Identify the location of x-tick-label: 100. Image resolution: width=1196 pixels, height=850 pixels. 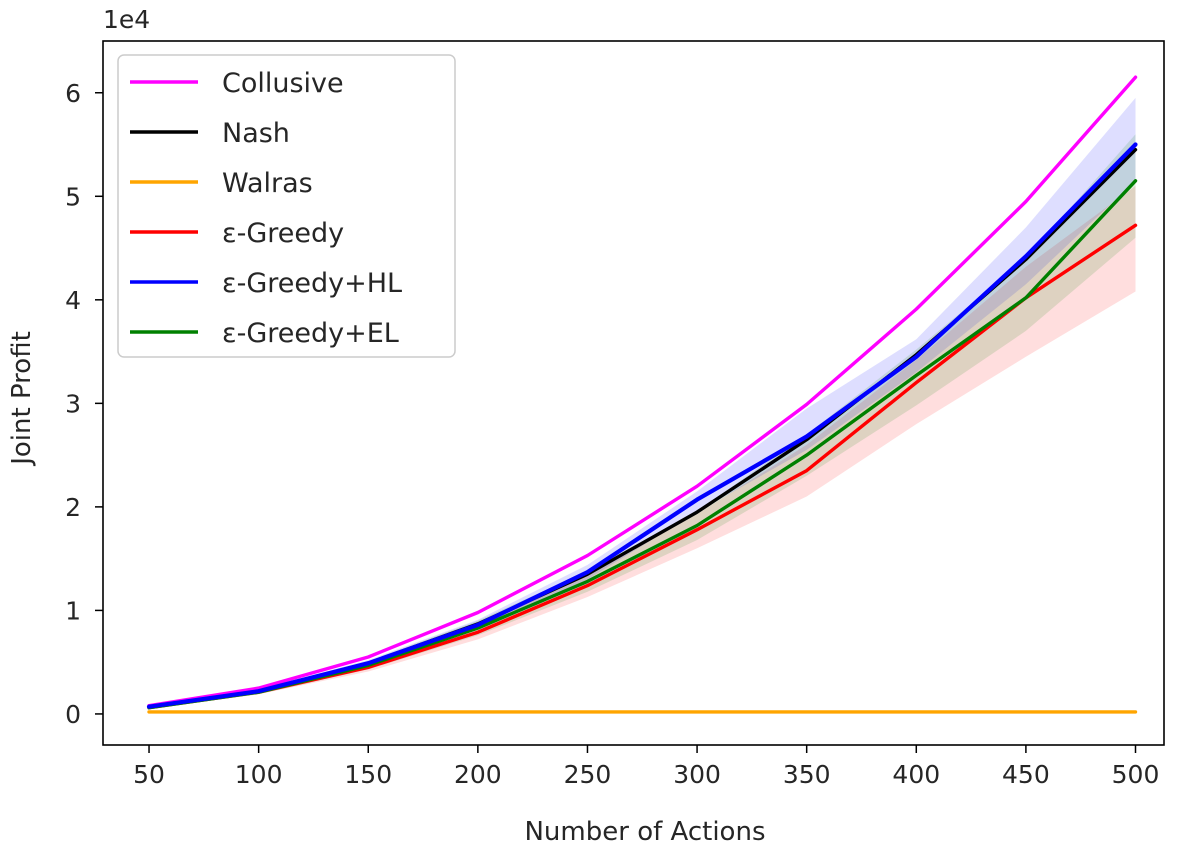
(259, 774).